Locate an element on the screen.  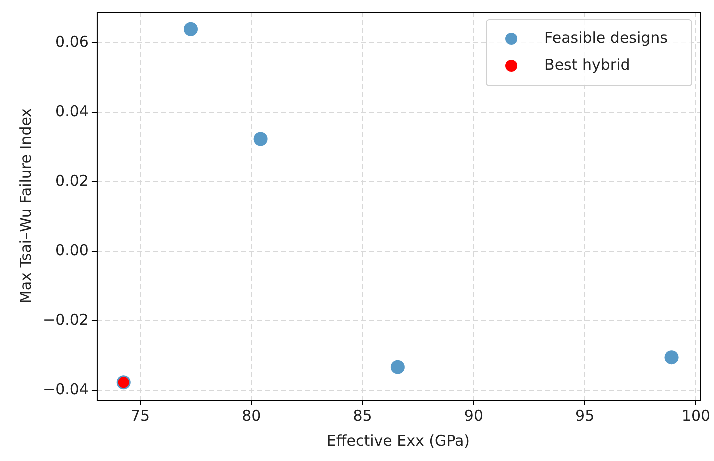
x-tick-label: 80 is located at coordinates (252, 415).